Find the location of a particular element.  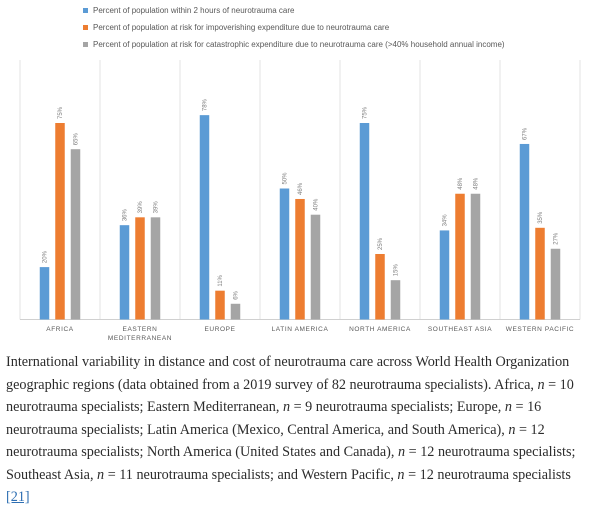

category-label-7: WESTERN PACIFIC is located at coordinates (540, 329).